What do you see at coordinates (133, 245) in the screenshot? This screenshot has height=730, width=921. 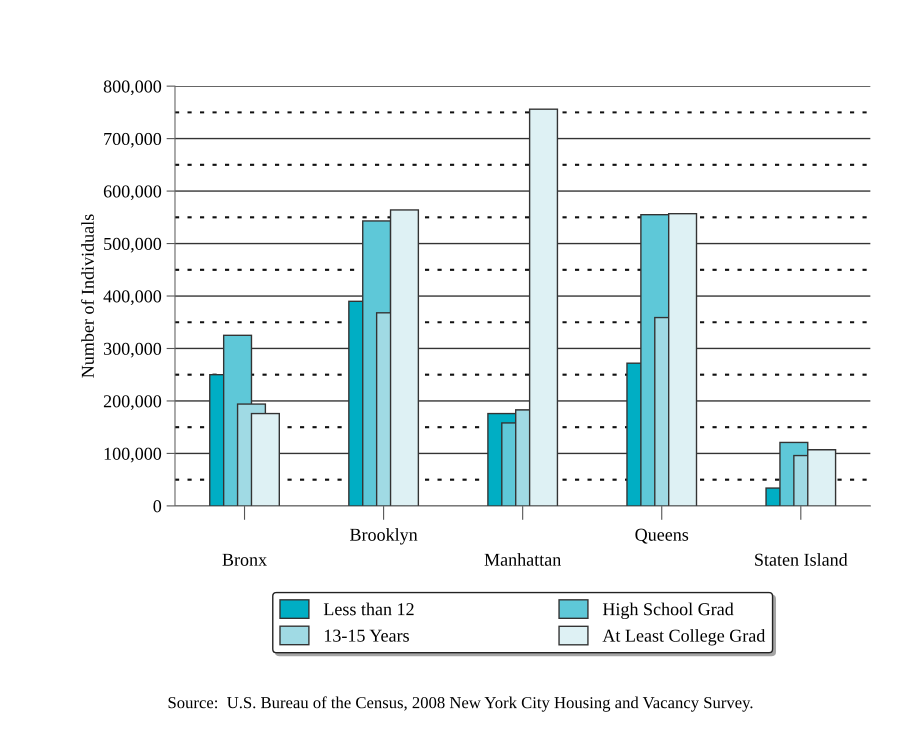 I see `y-tick-label: 500,000` at bounding box center [133, 245].